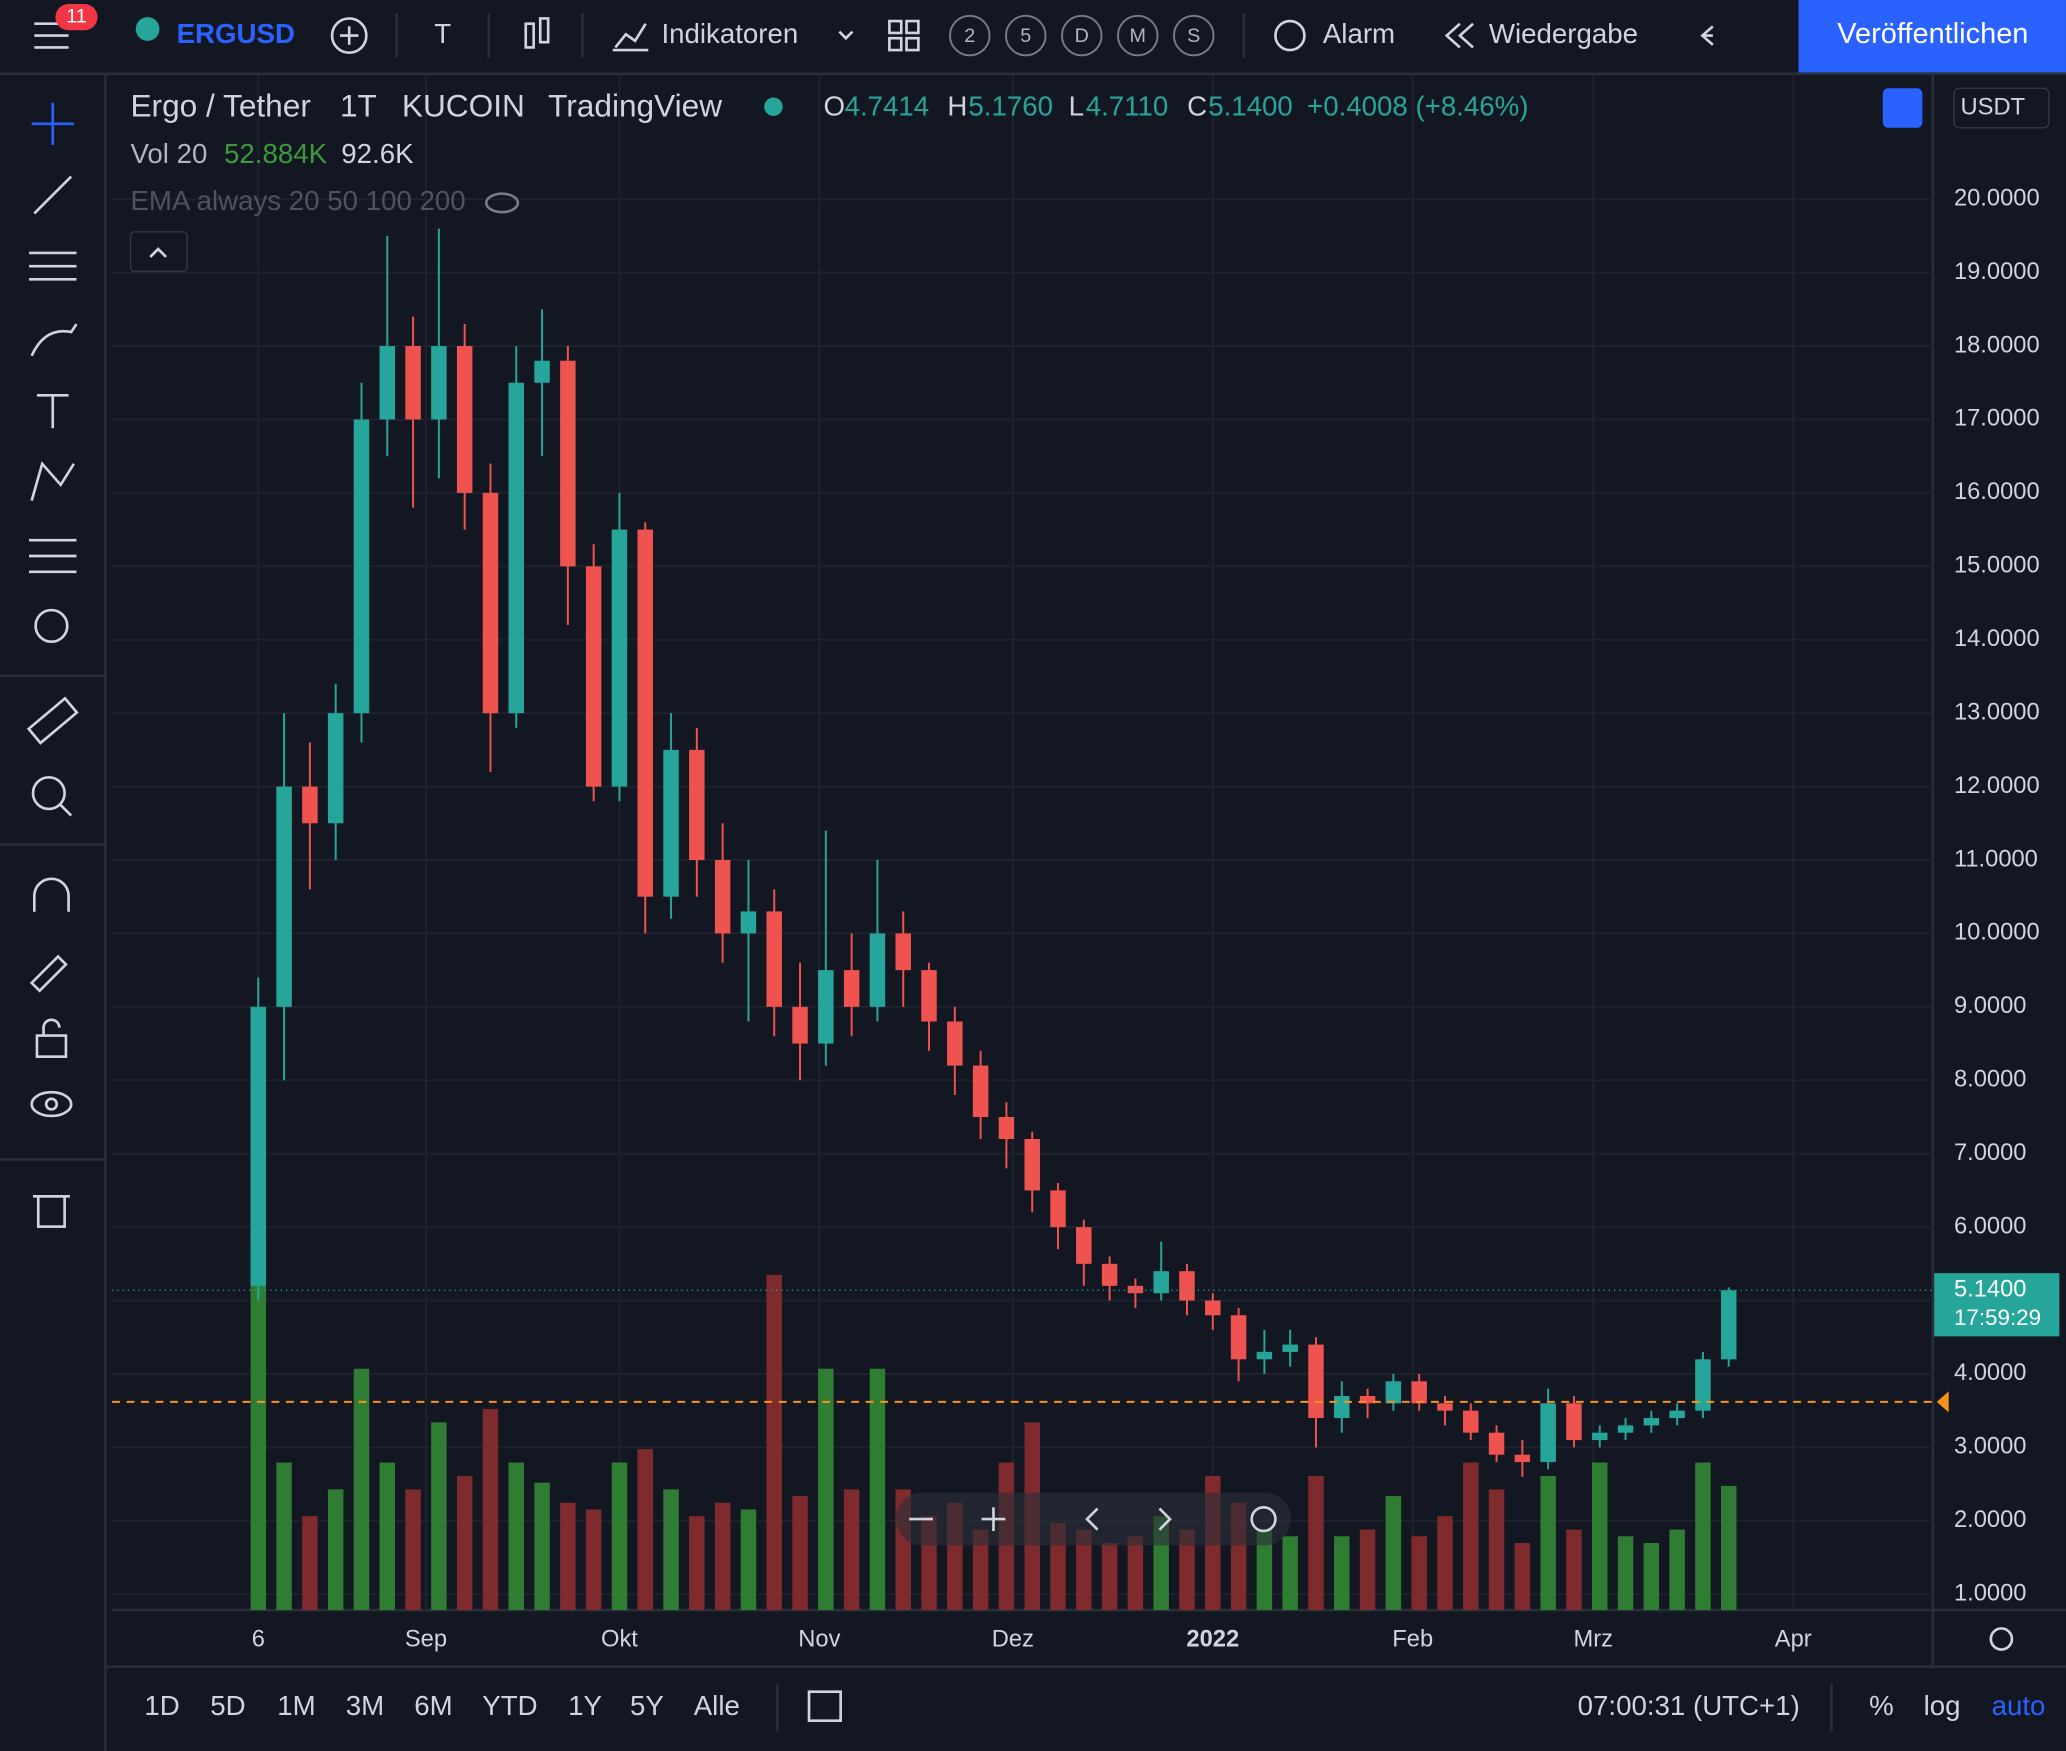  Describe the element at coordinates (296, 1705) in the screenshot. I see `range-button: 1M` at that location.